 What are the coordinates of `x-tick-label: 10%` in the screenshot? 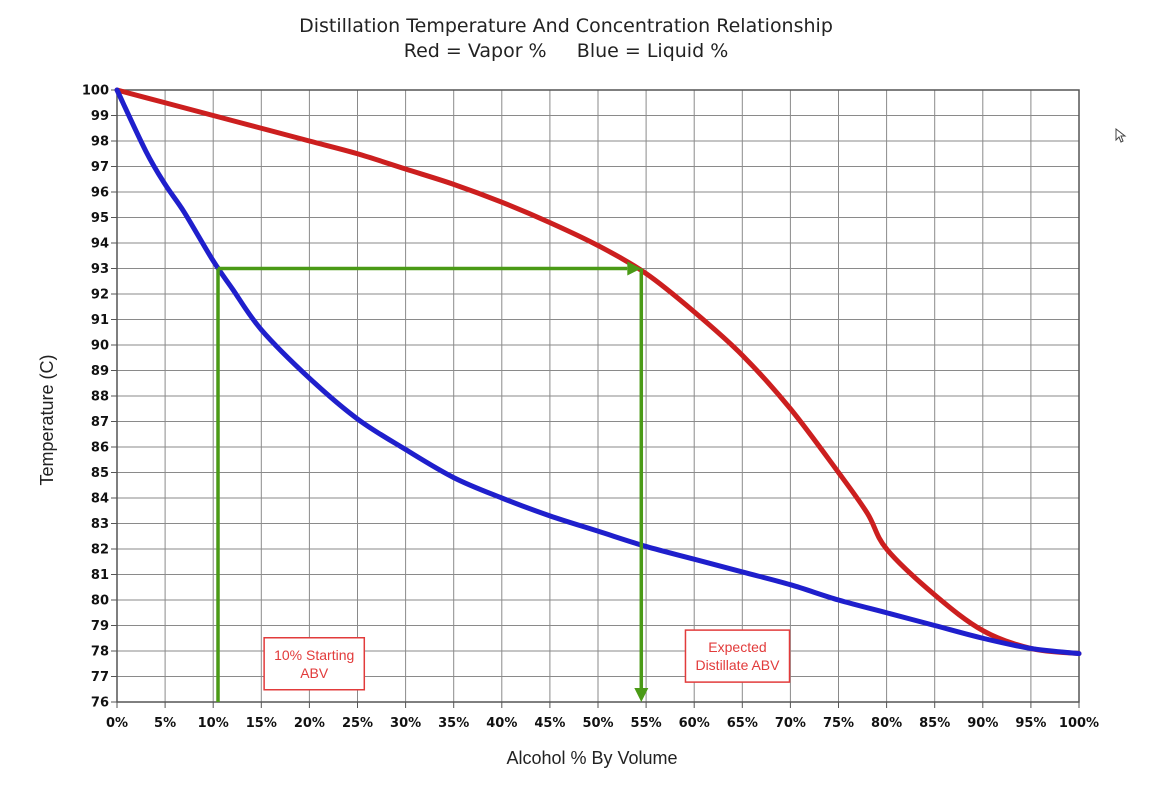 It's located at (213, 723).